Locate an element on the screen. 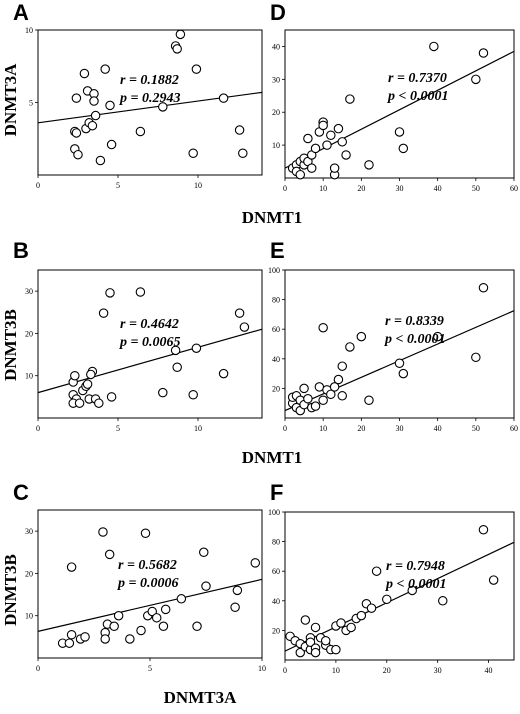 The height and width of the screenshot is (714, 520). y-tick-label: 100 is located at coordinates (274, 512).